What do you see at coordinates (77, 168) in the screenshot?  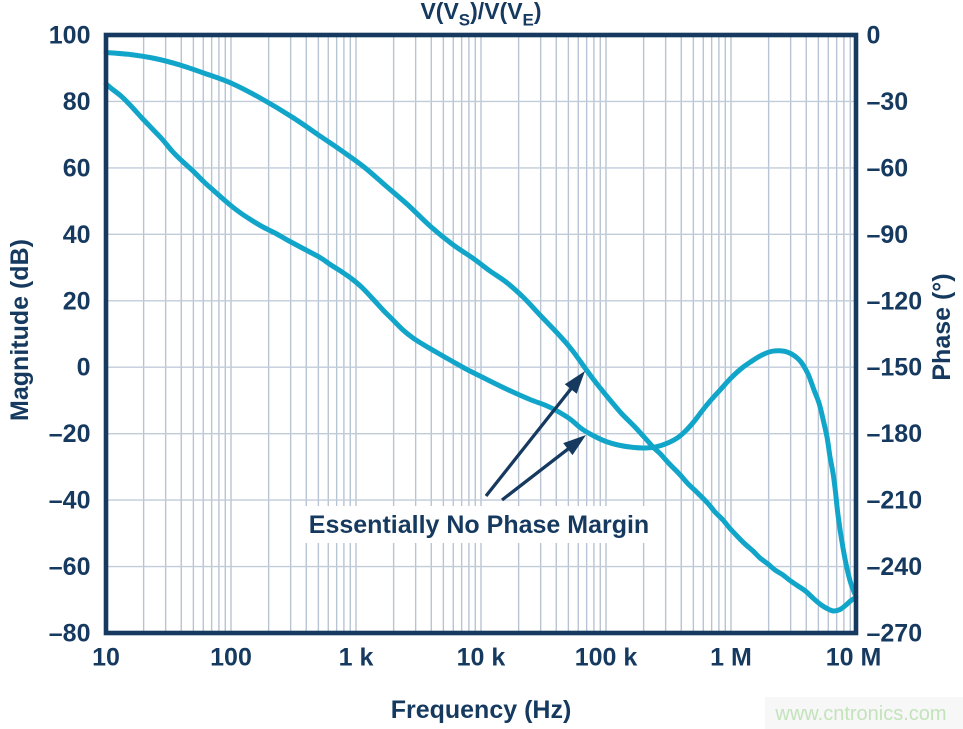 I see `svg-text: 60` at bounding box center [77, 168].